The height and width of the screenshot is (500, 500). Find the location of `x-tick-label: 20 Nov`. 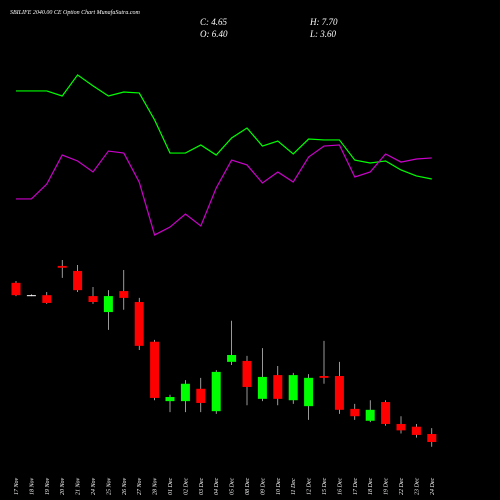

x-tick-label: 20 Nov is located at coordinates (63, 486).